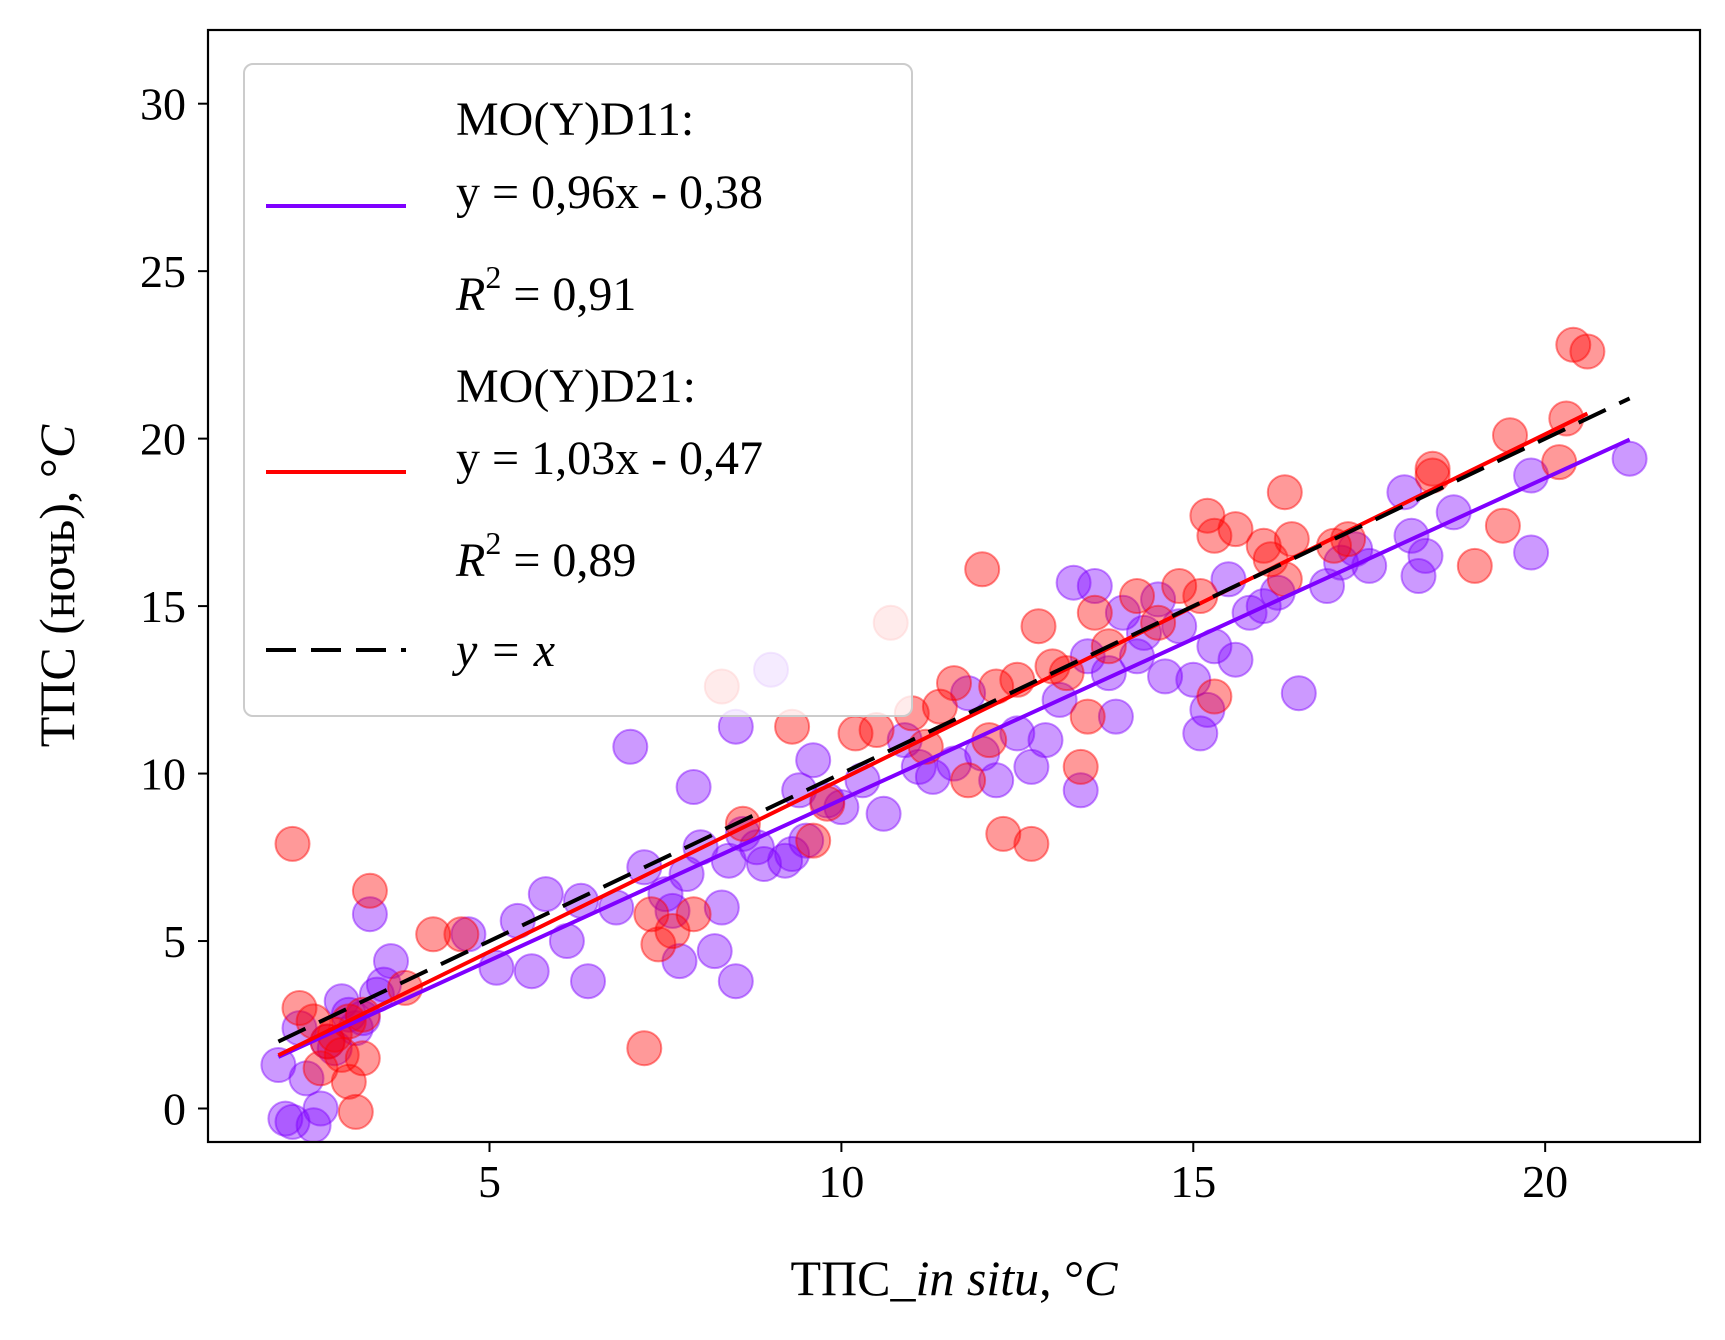 The width and height of the screenshot is (1725, 1340). What do you see at coordinates (493, 543) in the screenshot?
I see `legend-r2-sup: 2` at bounding box center [493, 543].